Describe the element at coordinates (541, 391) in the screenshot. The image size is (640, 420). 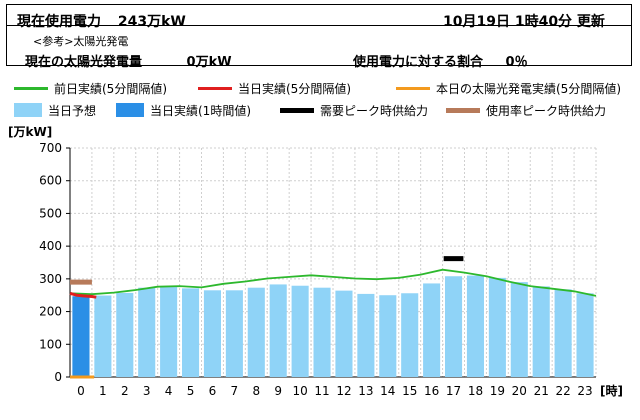
I see `x-tick-label: 21` at that location.